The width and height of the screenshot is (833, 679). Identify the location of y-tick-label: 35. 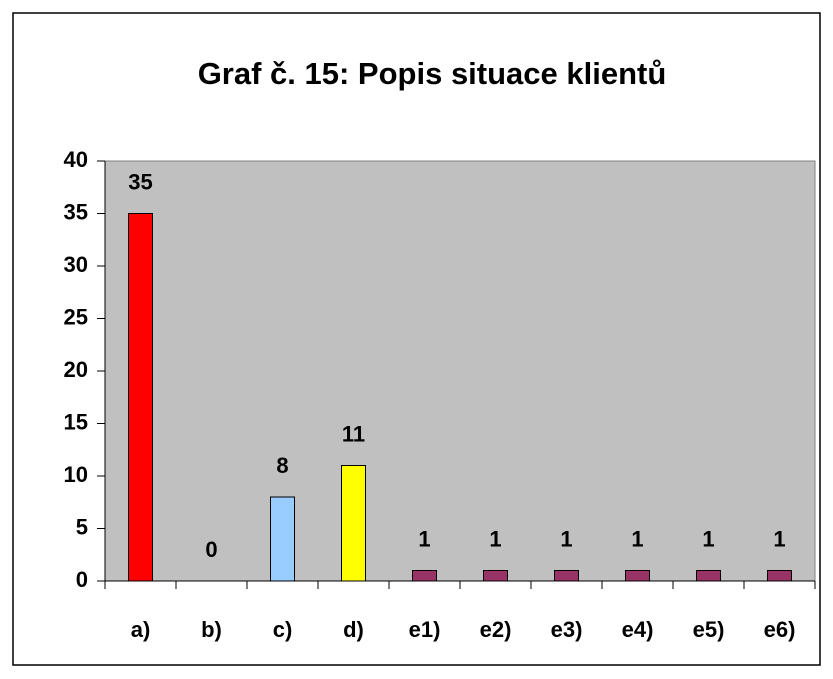
(76, 211).